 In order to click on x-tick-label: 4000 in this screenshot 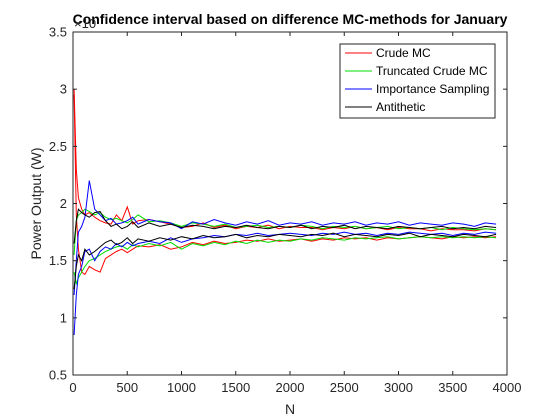, I will do `click(507, 387)`.